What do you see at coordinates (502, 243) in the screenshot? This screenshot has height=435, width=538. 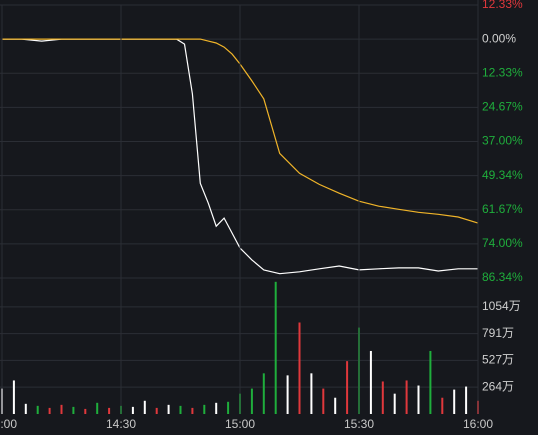 I see `y-tick-label: 74.00%` at bounding box center [502, 243].